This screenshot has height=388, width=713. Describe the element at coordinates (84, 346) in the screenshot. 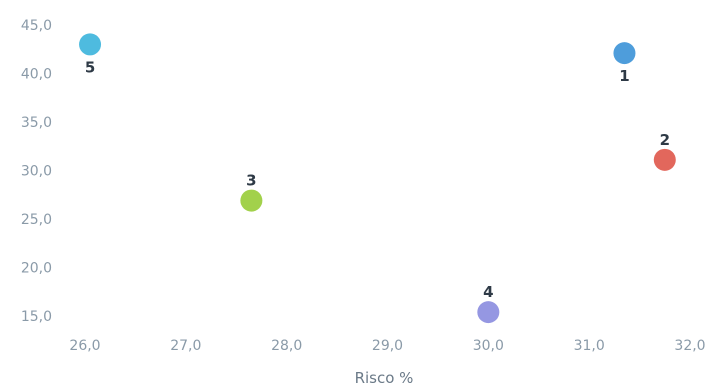

I see `x-tick-label: 26,0` at that location.